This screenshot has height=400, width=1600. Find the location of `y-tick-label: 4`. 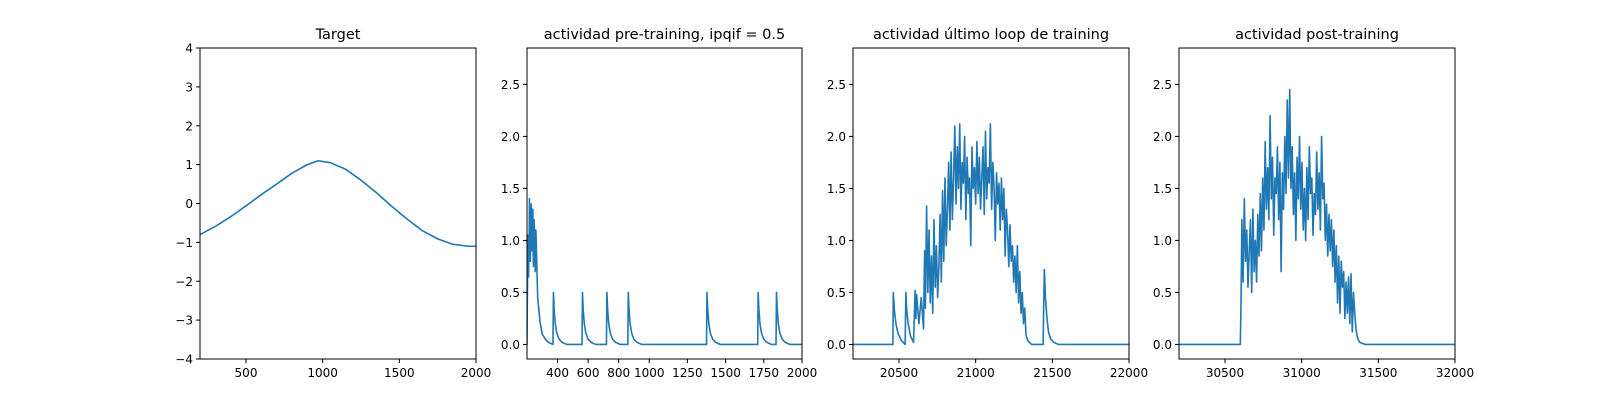

y-tick-label: 4 is located at coordinates (189, 49).